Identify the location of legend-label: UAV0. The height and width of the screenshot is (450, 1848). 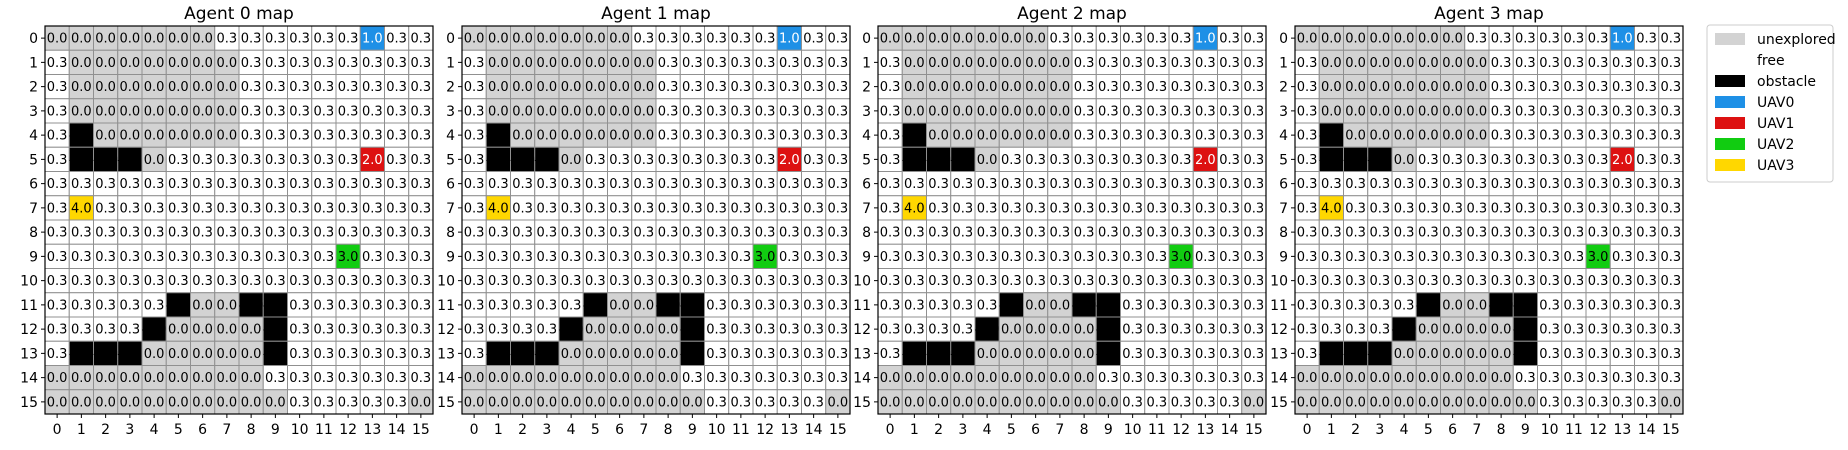
(1775, 103).